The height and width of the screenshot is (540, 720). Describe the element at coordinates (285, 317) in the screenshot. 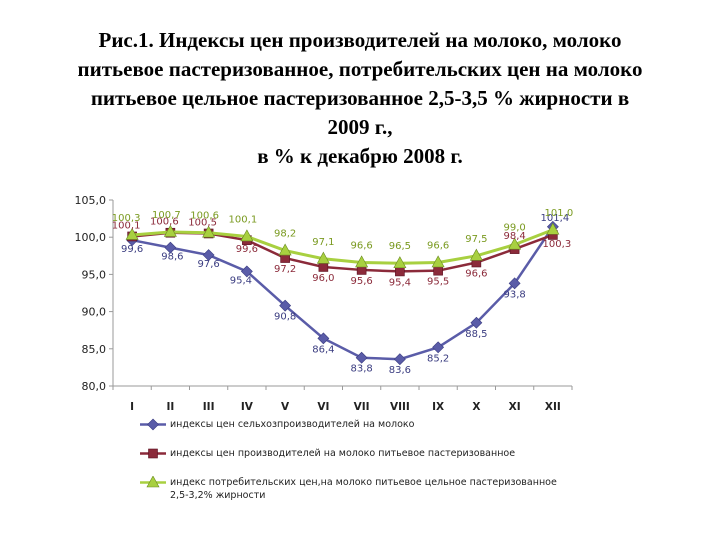

I see `data-label: 90,8` at that location.